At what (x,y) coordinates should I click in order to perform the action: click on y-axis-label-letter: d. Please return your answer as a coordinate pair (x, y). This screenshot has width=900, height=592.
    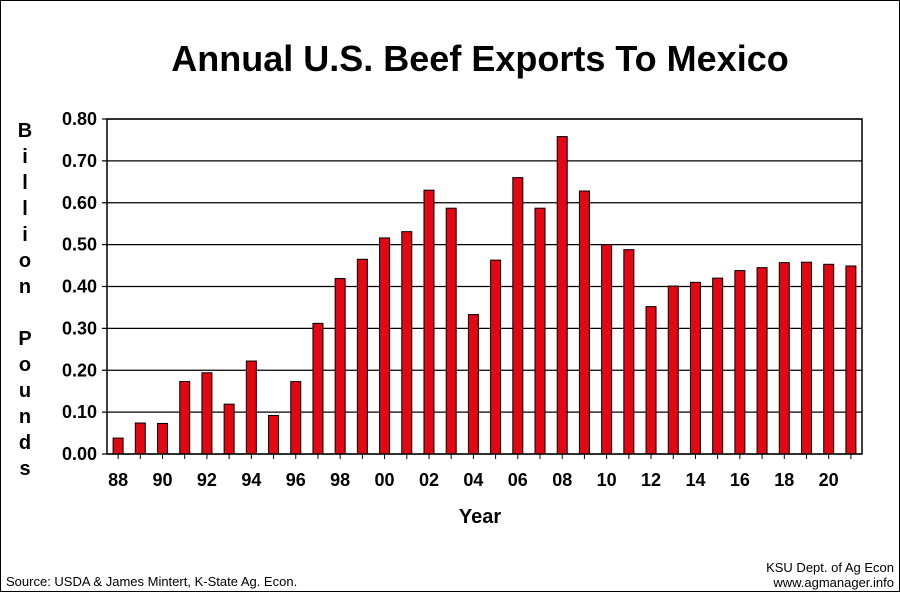
    Looking at the image, I should click on (25, 443).